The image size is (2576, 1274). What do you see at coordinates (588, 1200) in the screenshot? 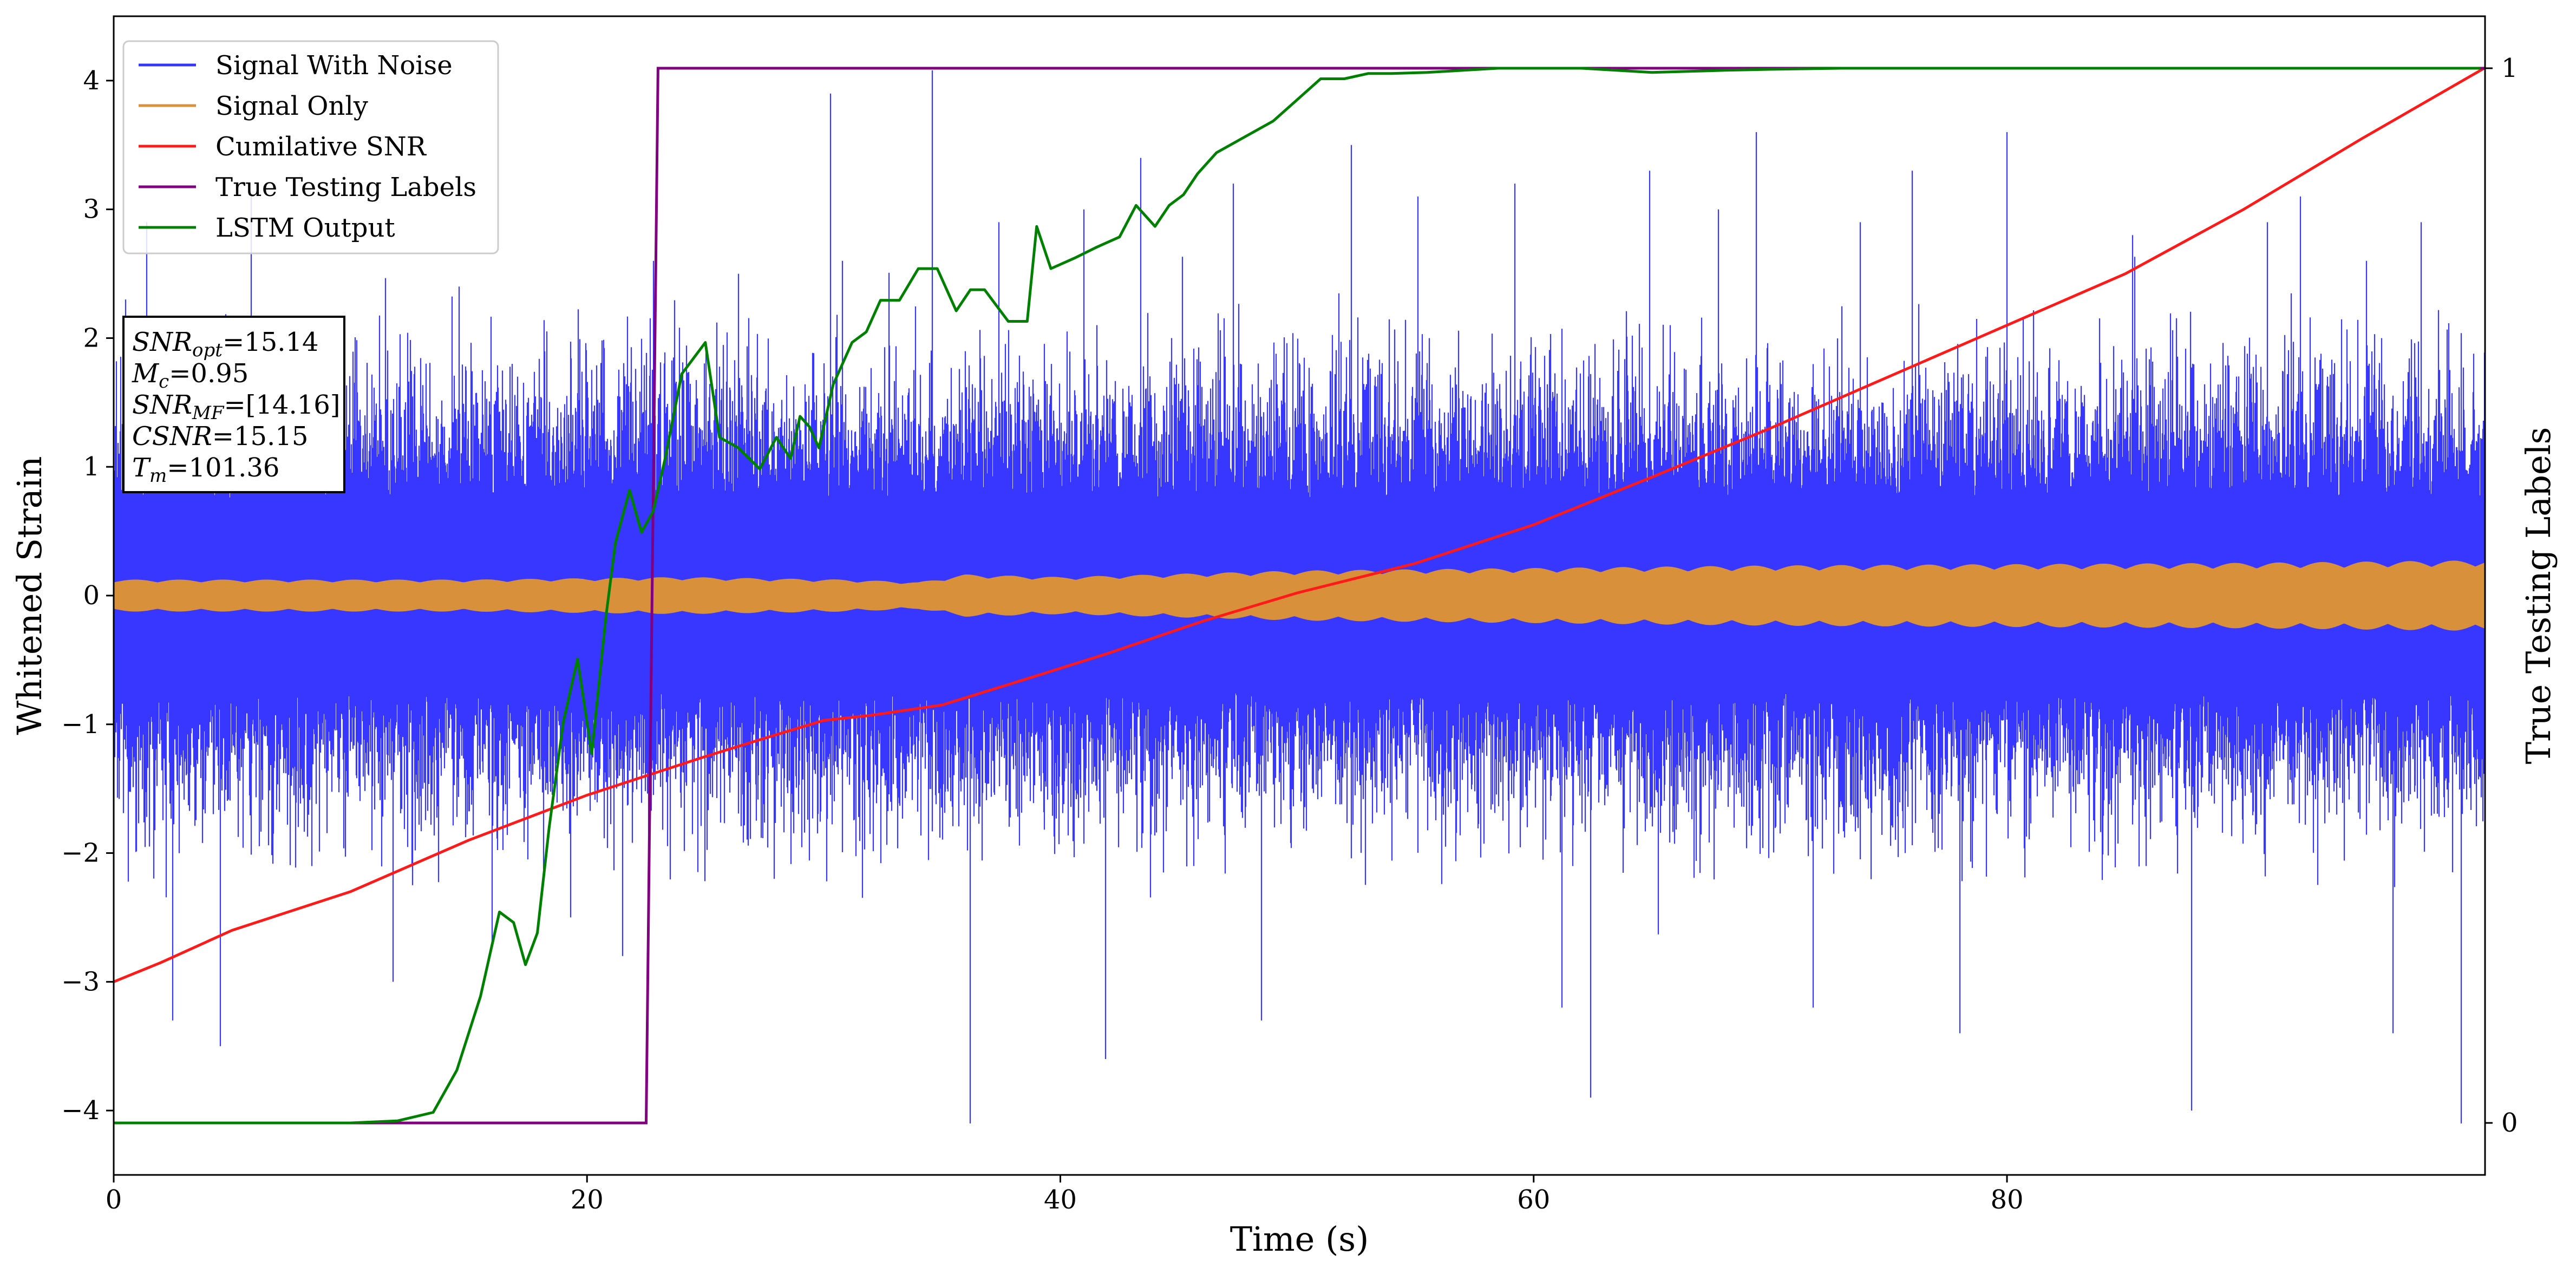
I see `x-tick-label: 20` at bounding box center [588, 1200].